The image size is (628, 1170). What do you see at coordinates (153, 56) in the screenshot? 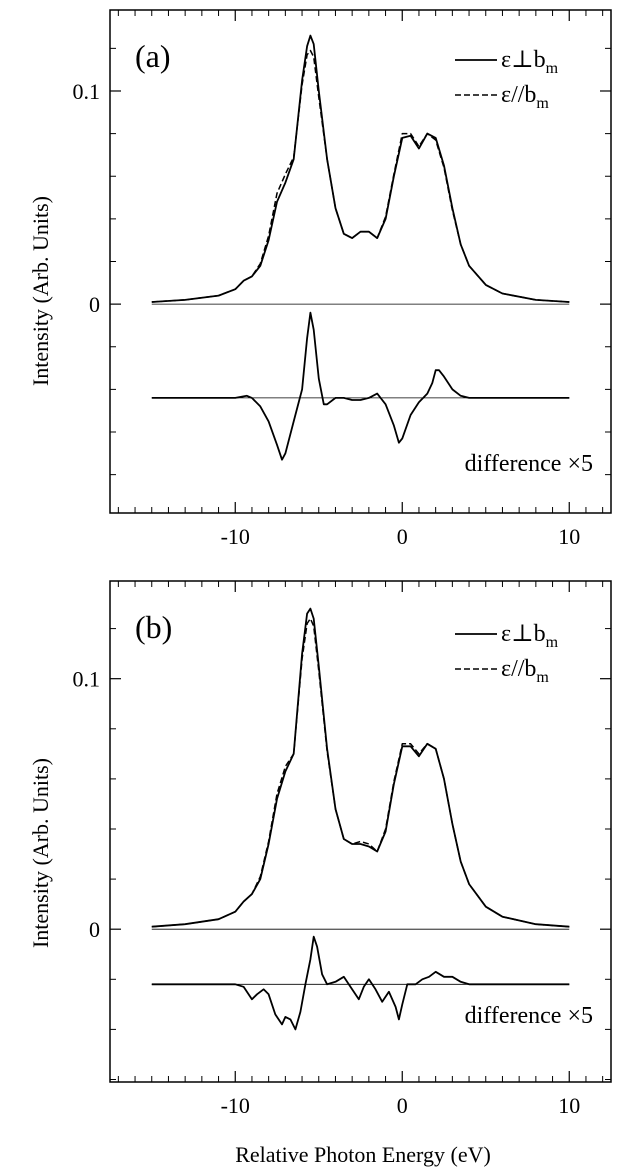
I see `panel-label: (a)` at bounding box center [153, 56].